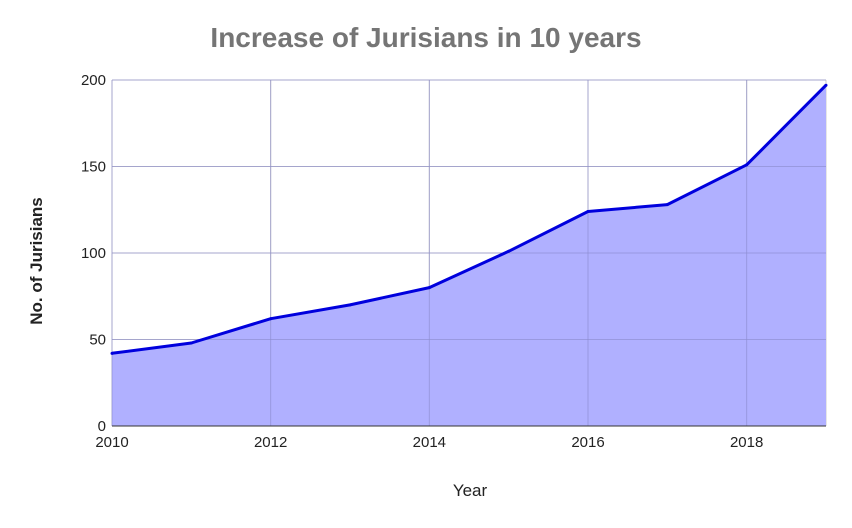  Describe the element at coordinates (426, 37) in the screenshot. I see `chart-title: Increase of Jurisians in 10 years` at that location.